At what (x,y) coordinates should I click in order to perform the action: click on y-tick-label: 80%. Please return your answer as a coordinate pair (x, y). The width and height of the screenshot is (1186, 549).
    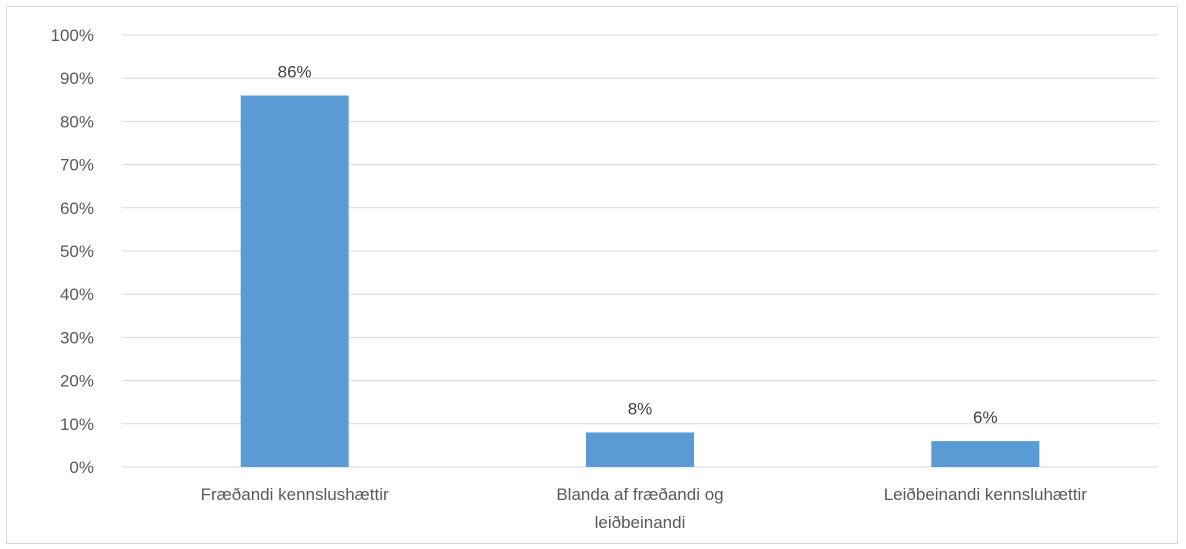
    Looking at the image, I should click on (77, 121).